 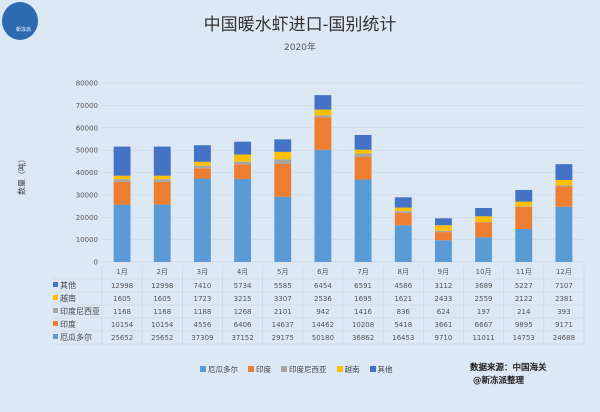 I want to click on source-line-1: 数据来源：中国海关, so click(x=508, y=368).